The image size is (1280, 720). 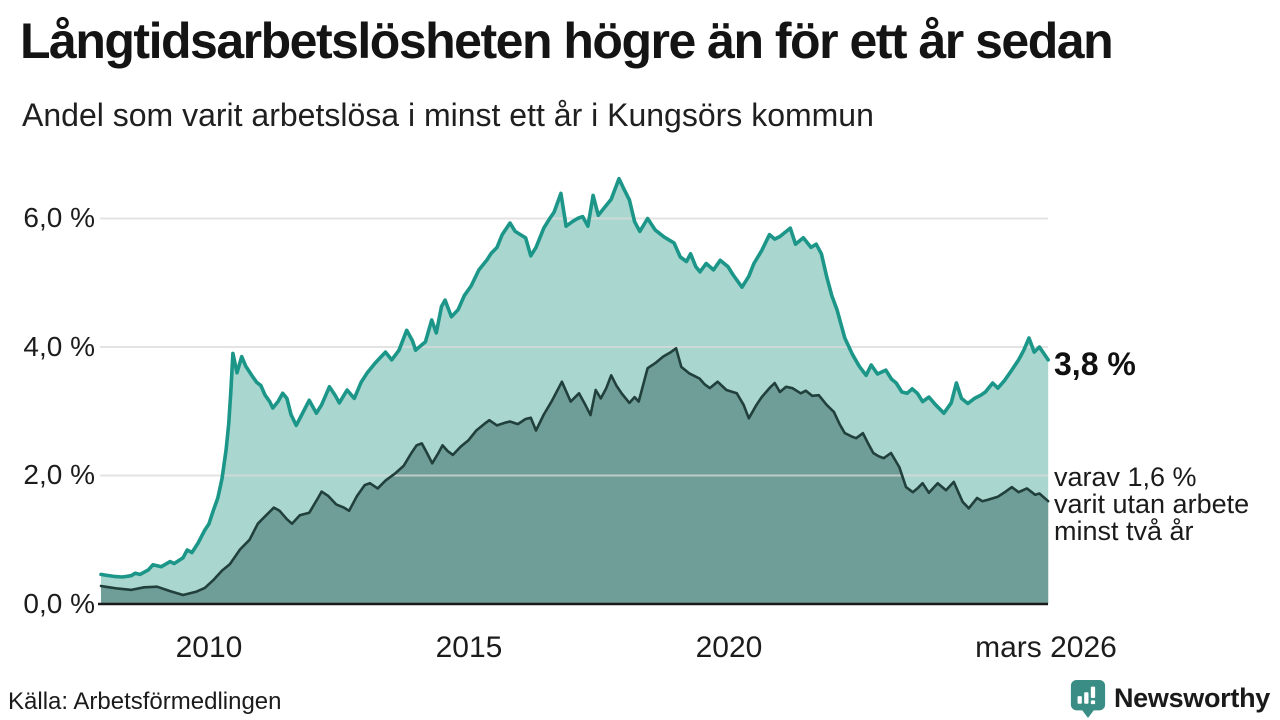 I want to click on newsworthy-logo-text: Newsworthy, so click(x=1191, y=697).